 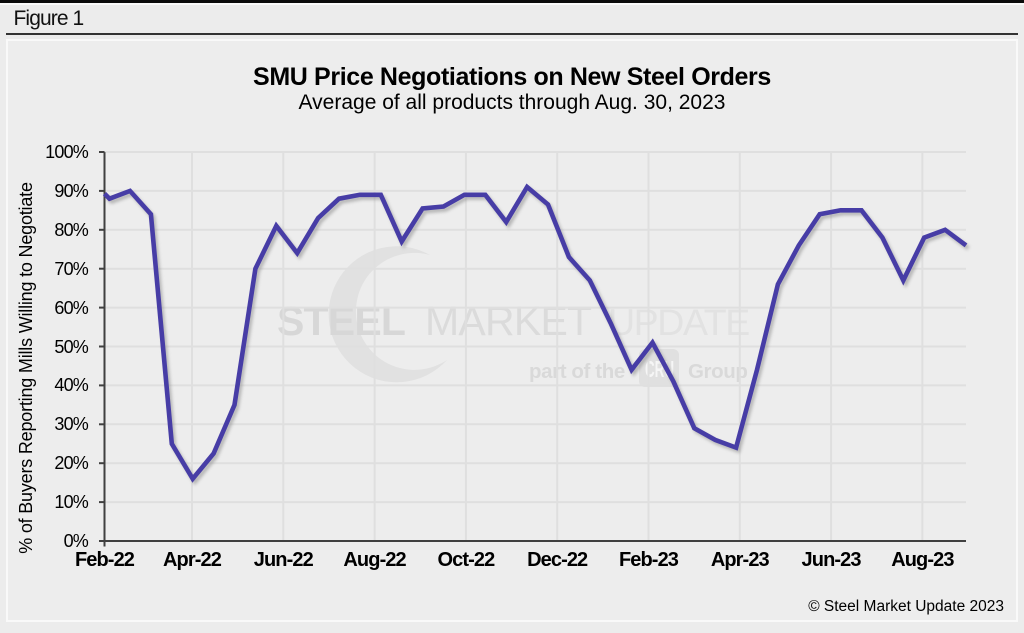 What do you see at coordinates (341, 321) in the screenshot?
I see `svg-text: STEEL` at bounding box center [341, 321].